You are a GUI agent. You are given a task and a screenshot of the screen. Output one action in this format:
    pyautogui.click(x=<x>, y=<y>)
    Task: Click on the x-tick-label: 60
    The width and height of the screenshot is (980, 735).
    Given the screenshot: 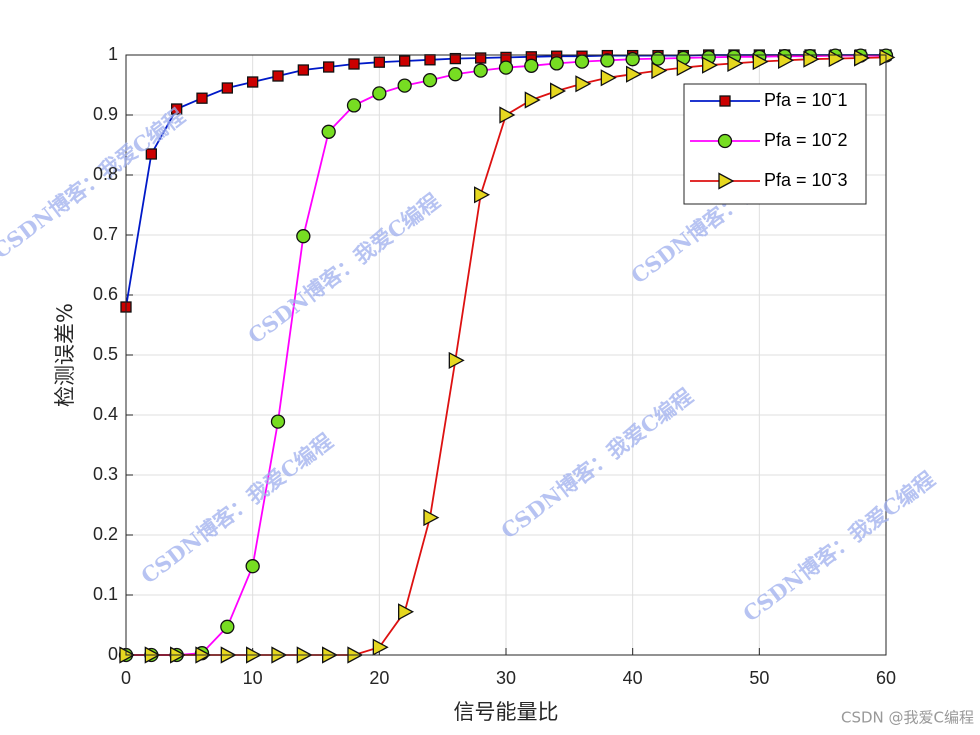 What is the action you would take?
    pyautogui.click(x=886, y=678)
    